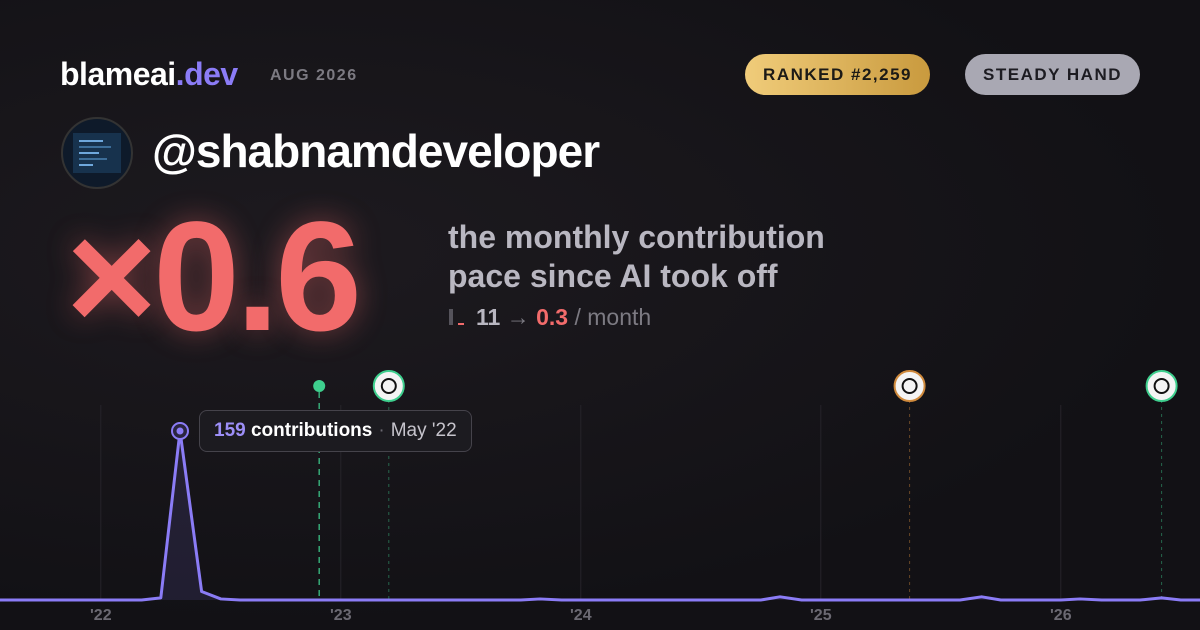  I want to click on pace: 11 → 0.3 / month, so click(549, 317).